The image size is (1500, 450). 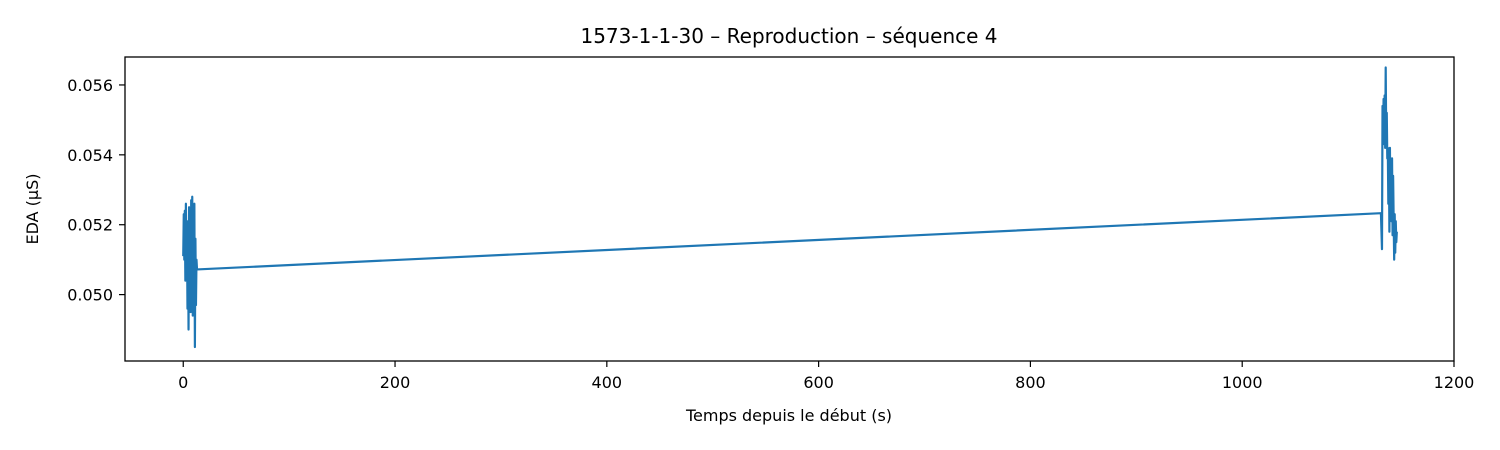 I want to click on y-tick-label: 0.052, so click(x=90, y=225).